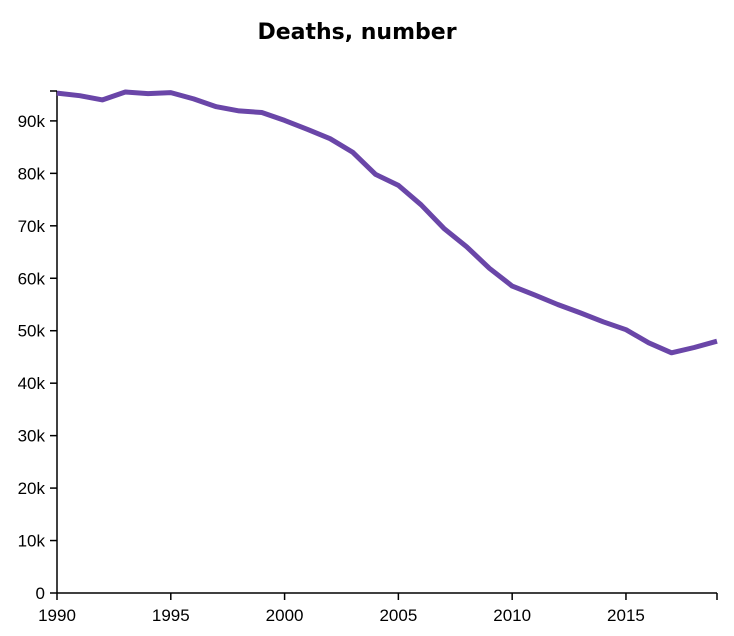 The height and width of the screenshot is (636, 734). I want to click on chart-title: Deaths, number, so click(357, 32).